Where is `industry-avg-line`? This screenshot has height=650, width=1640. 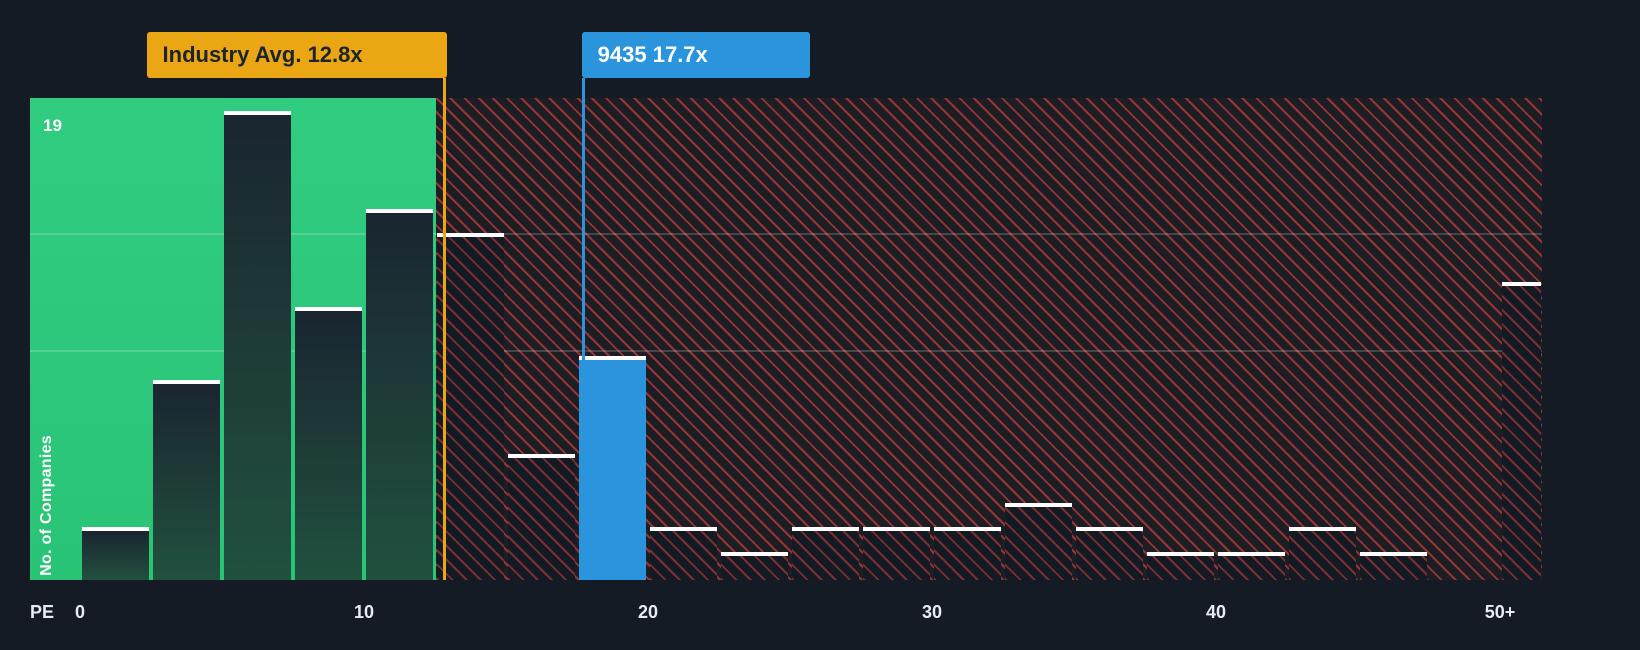 industry-avg-line is located at coordinates (444, 329).